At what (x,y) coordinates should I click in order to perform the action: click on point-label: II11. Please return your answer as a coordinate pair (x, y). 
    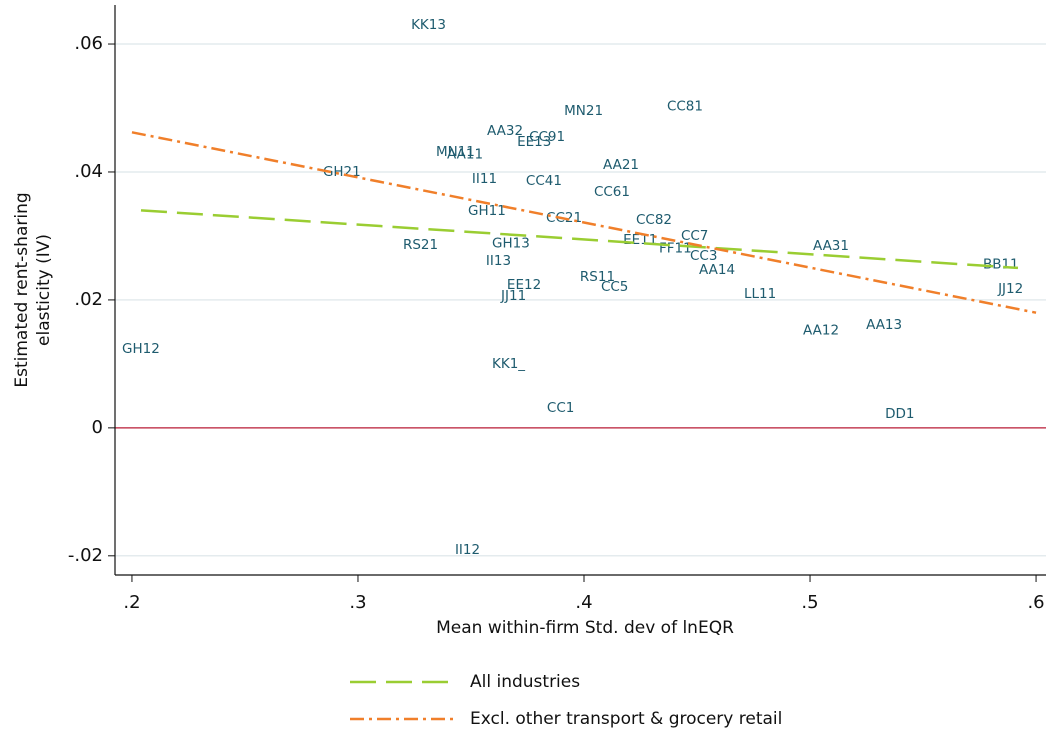
    Looking at the image, I should click on (484, 179).